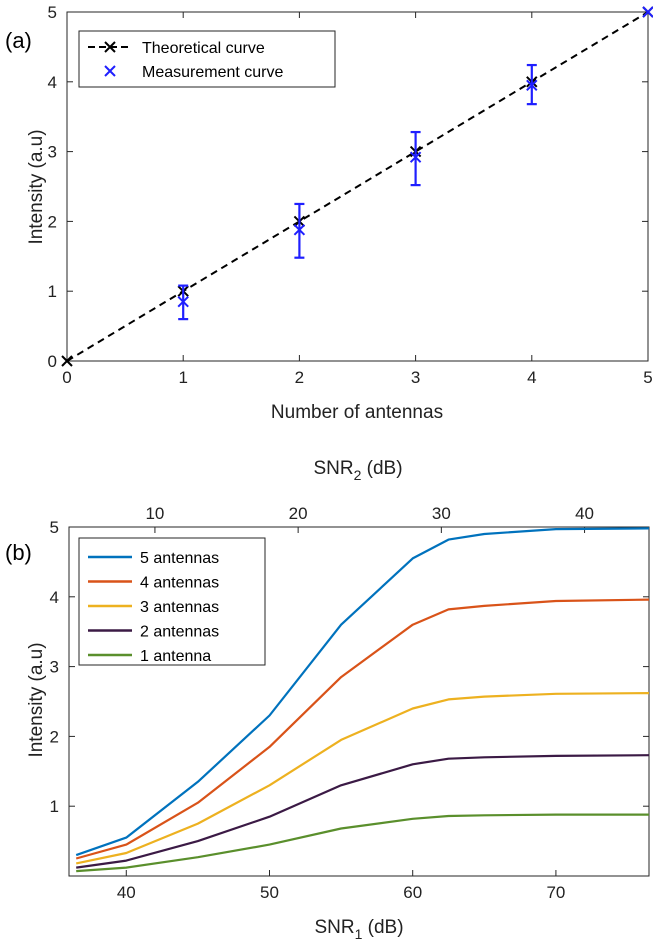 The height and width of the screenshot is (951, 653). I want to click on x-tick-label: 2, so click(299, 377).